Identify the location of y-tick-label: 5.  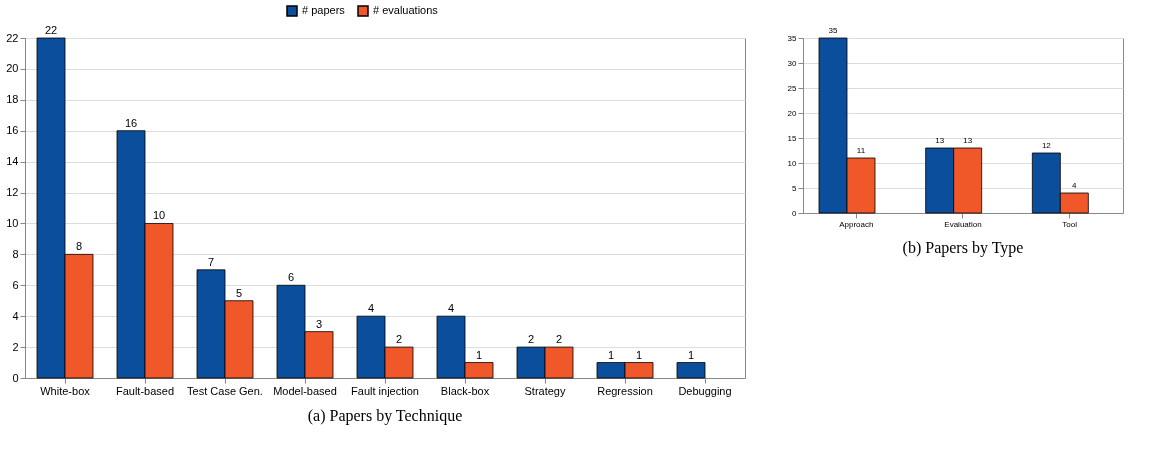
(795, 188).